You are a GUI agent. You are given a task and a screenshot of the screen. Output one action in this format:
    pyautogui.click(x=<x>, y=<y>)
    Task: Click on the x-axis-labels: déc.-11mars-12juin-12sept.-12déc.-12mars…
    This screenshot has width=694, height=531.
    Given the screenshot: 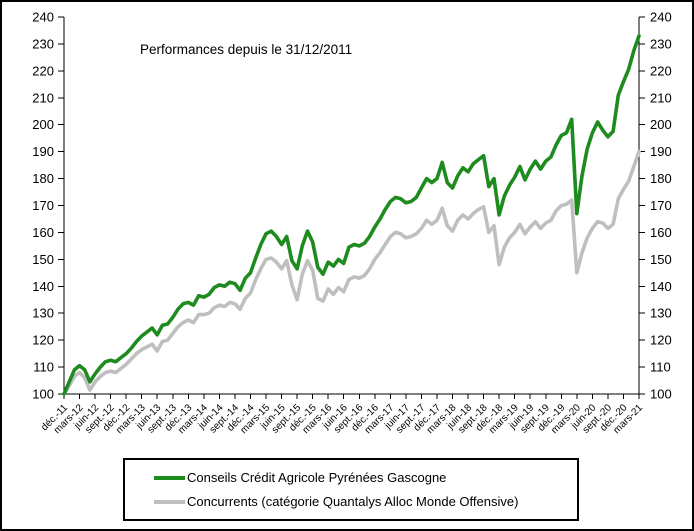 What is the action you would take?
    pyautogui.click(x=342, y=415)
    